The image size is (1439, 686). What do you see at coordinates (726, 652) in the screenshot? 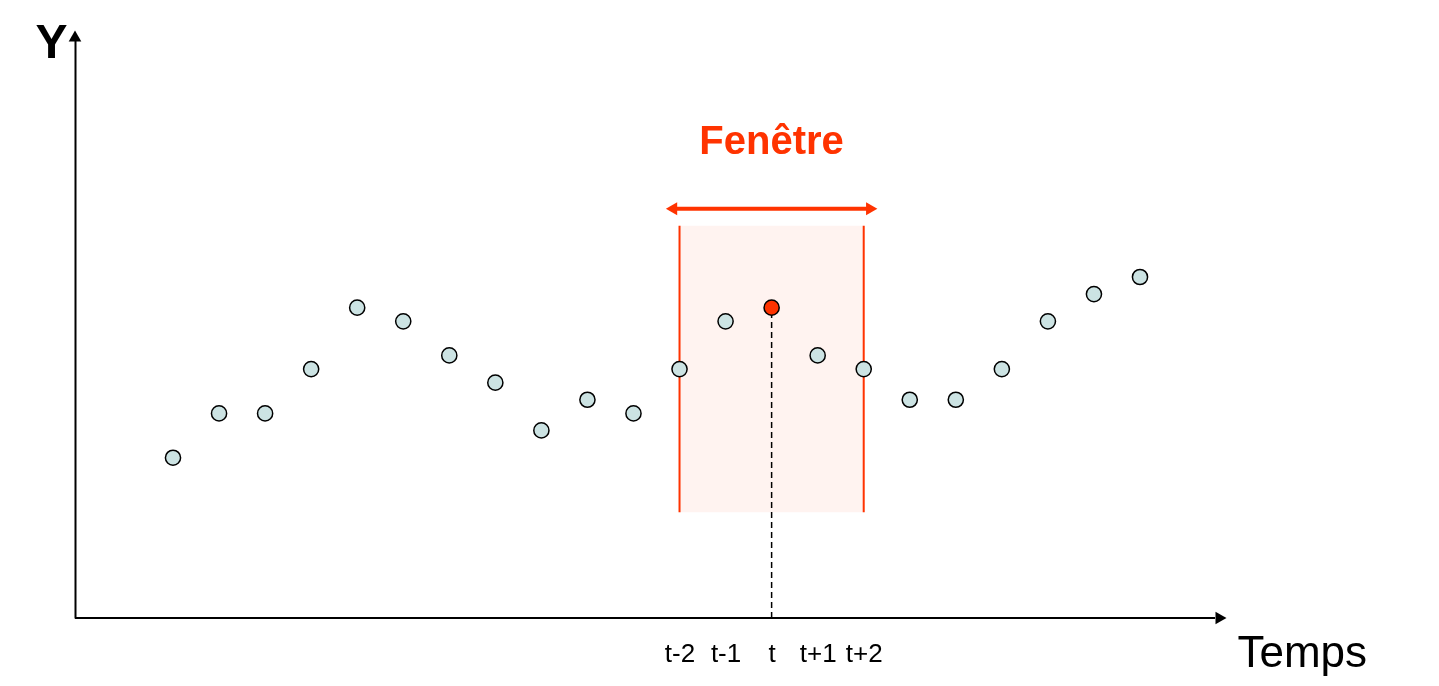
I see `x-tick-label: t-1` at bounding box center [726, 652].